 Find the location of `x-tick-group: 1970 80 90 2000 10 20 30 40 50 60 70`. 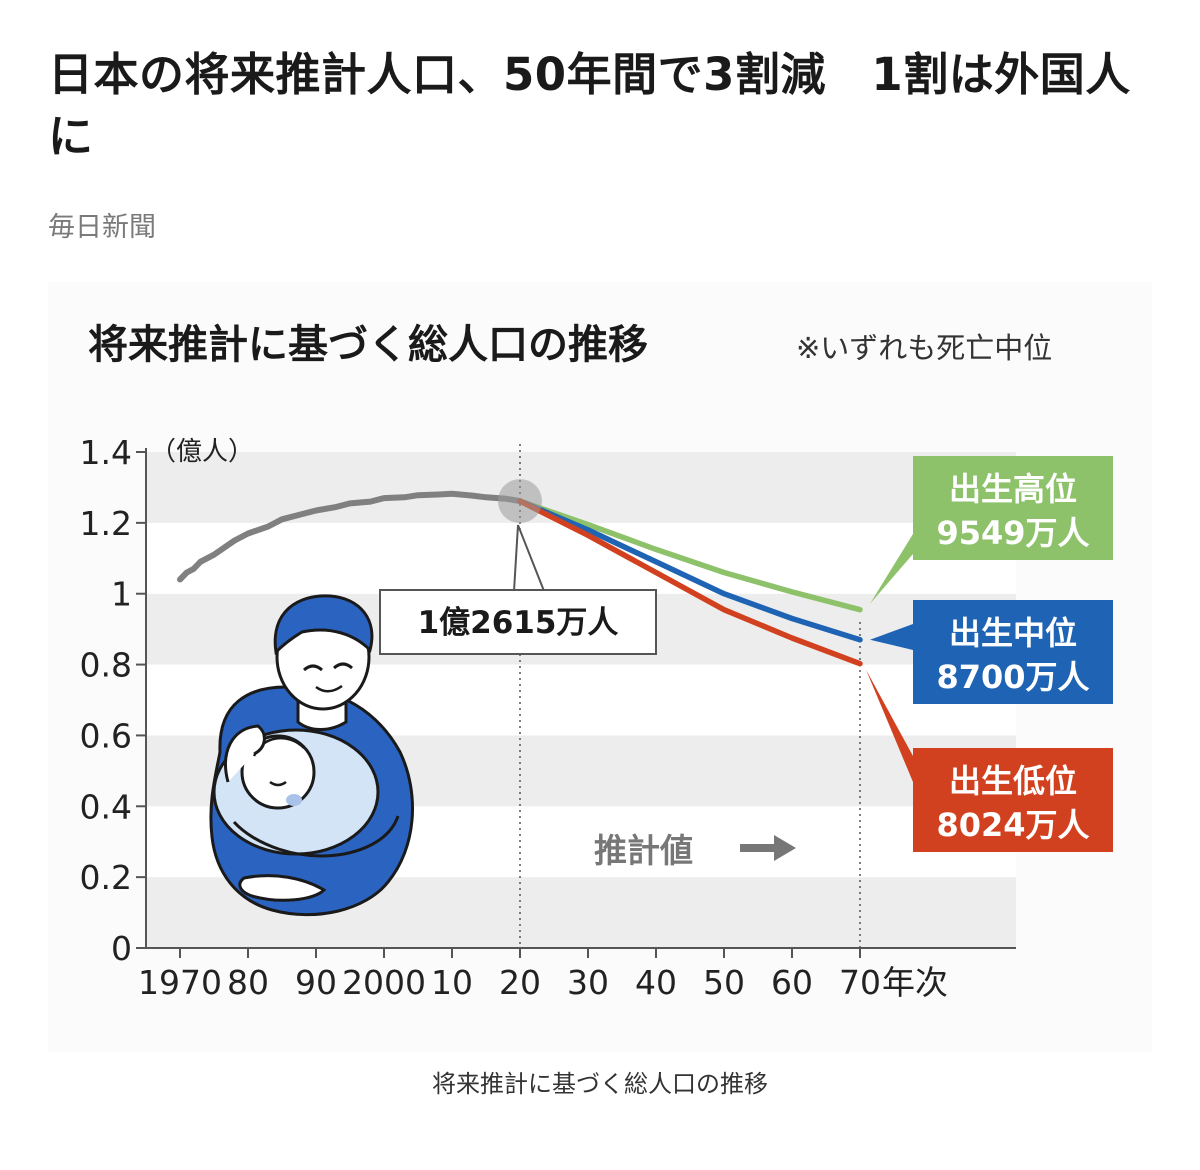

x-tick-group: 1970 80 90 2000 10 20 30 40 50 60 70 is located at coordinates (509, 975).